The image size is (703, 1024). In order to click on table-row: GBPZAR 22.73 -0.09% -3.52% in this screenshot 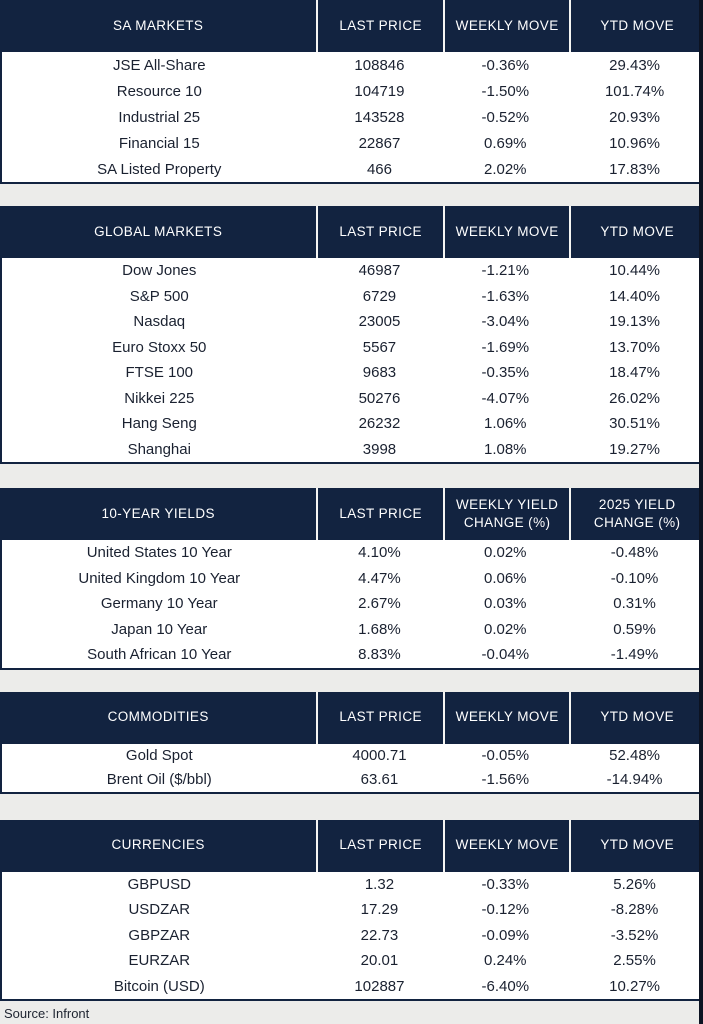, I will do `click(351, 936)`.